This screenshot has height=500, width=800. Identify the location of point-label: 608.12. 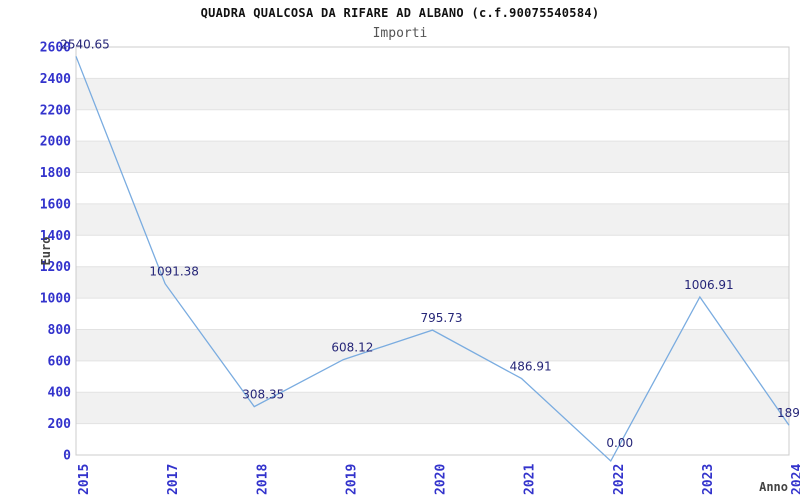
(352, 348).